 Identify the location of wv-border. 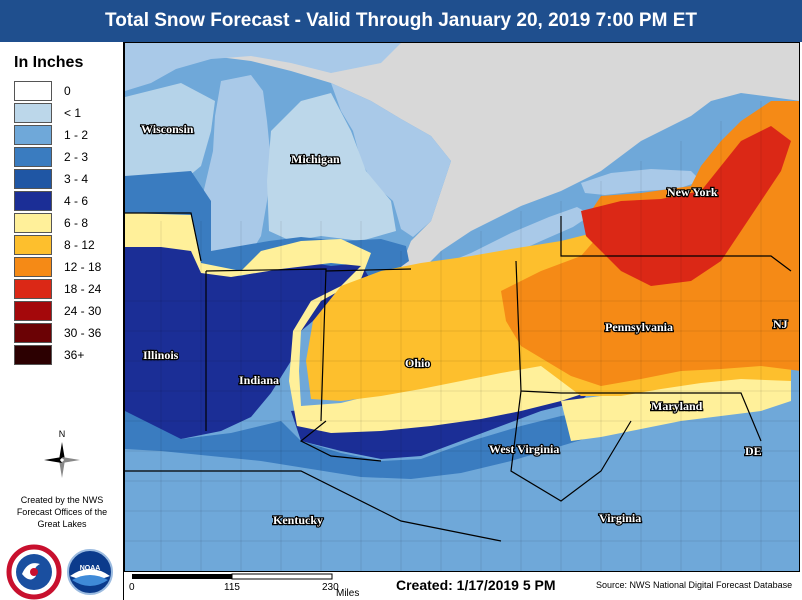
(571, 446).